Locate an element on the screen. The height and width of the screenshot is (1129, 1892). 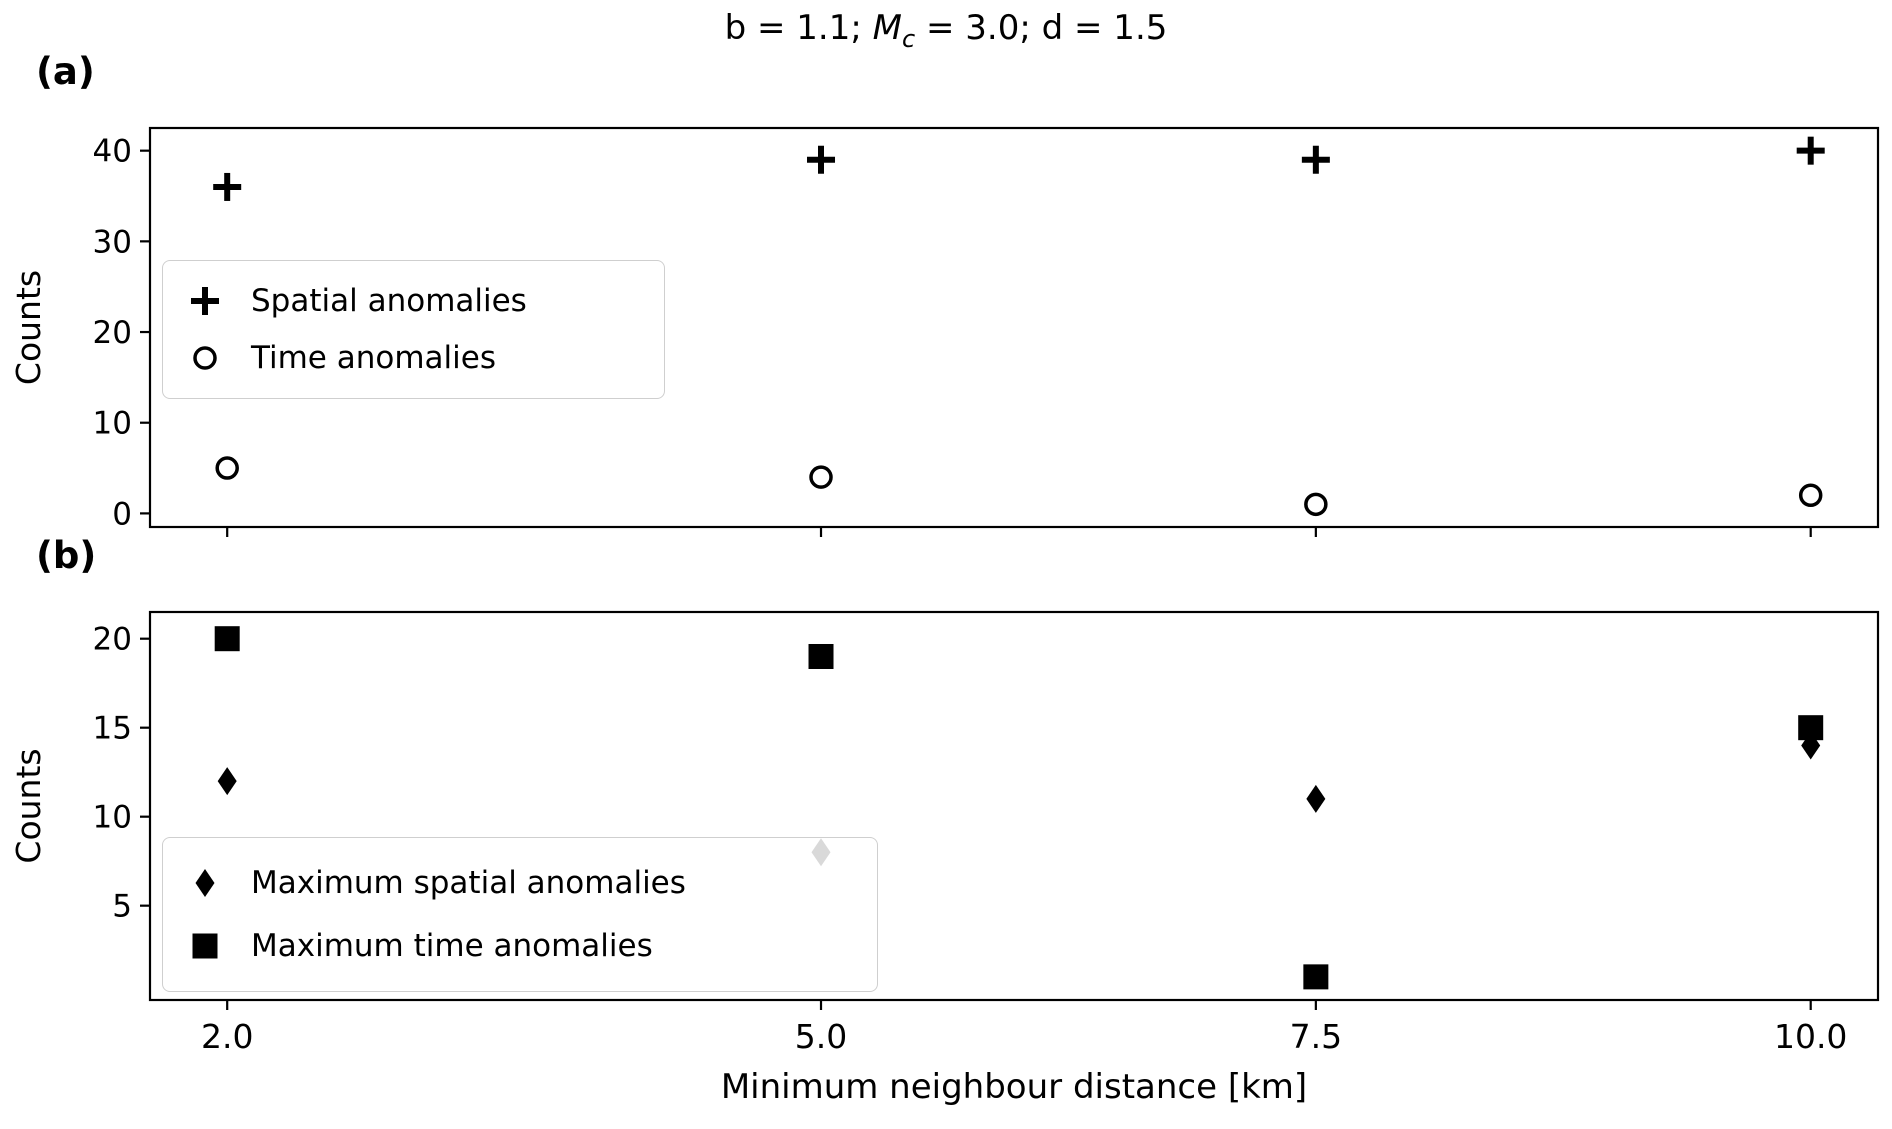
square-marker-icon is located at coordinates (205, 946).